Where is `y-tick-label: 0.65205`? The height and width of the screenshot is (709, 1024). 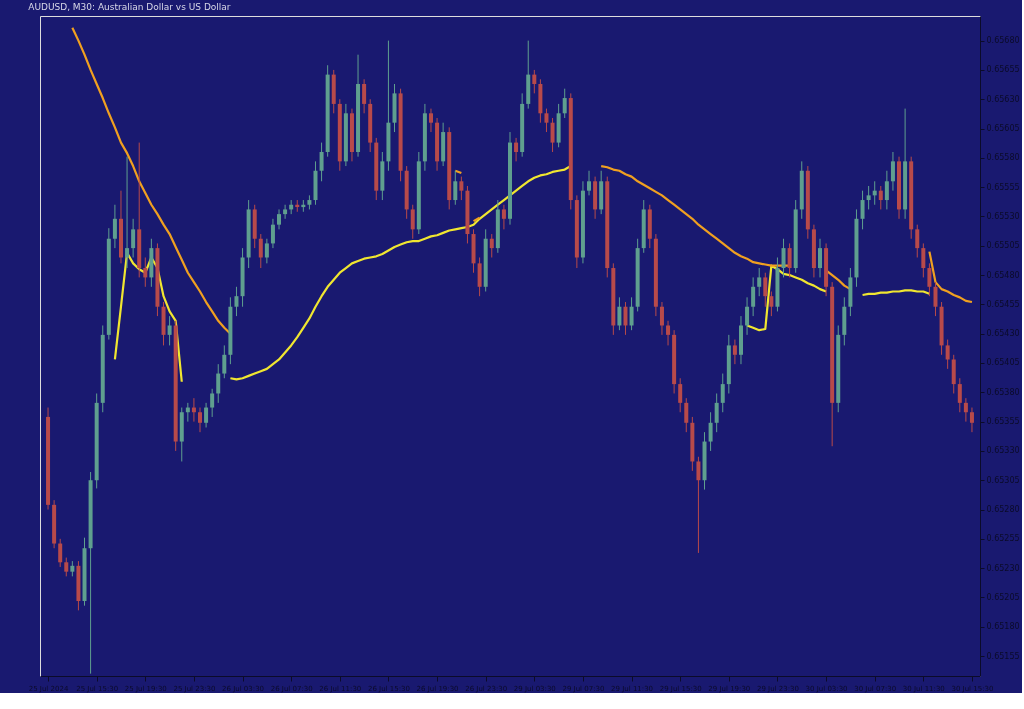 y-tick-label: 0.65205 is located at coordinates (1003, 597).